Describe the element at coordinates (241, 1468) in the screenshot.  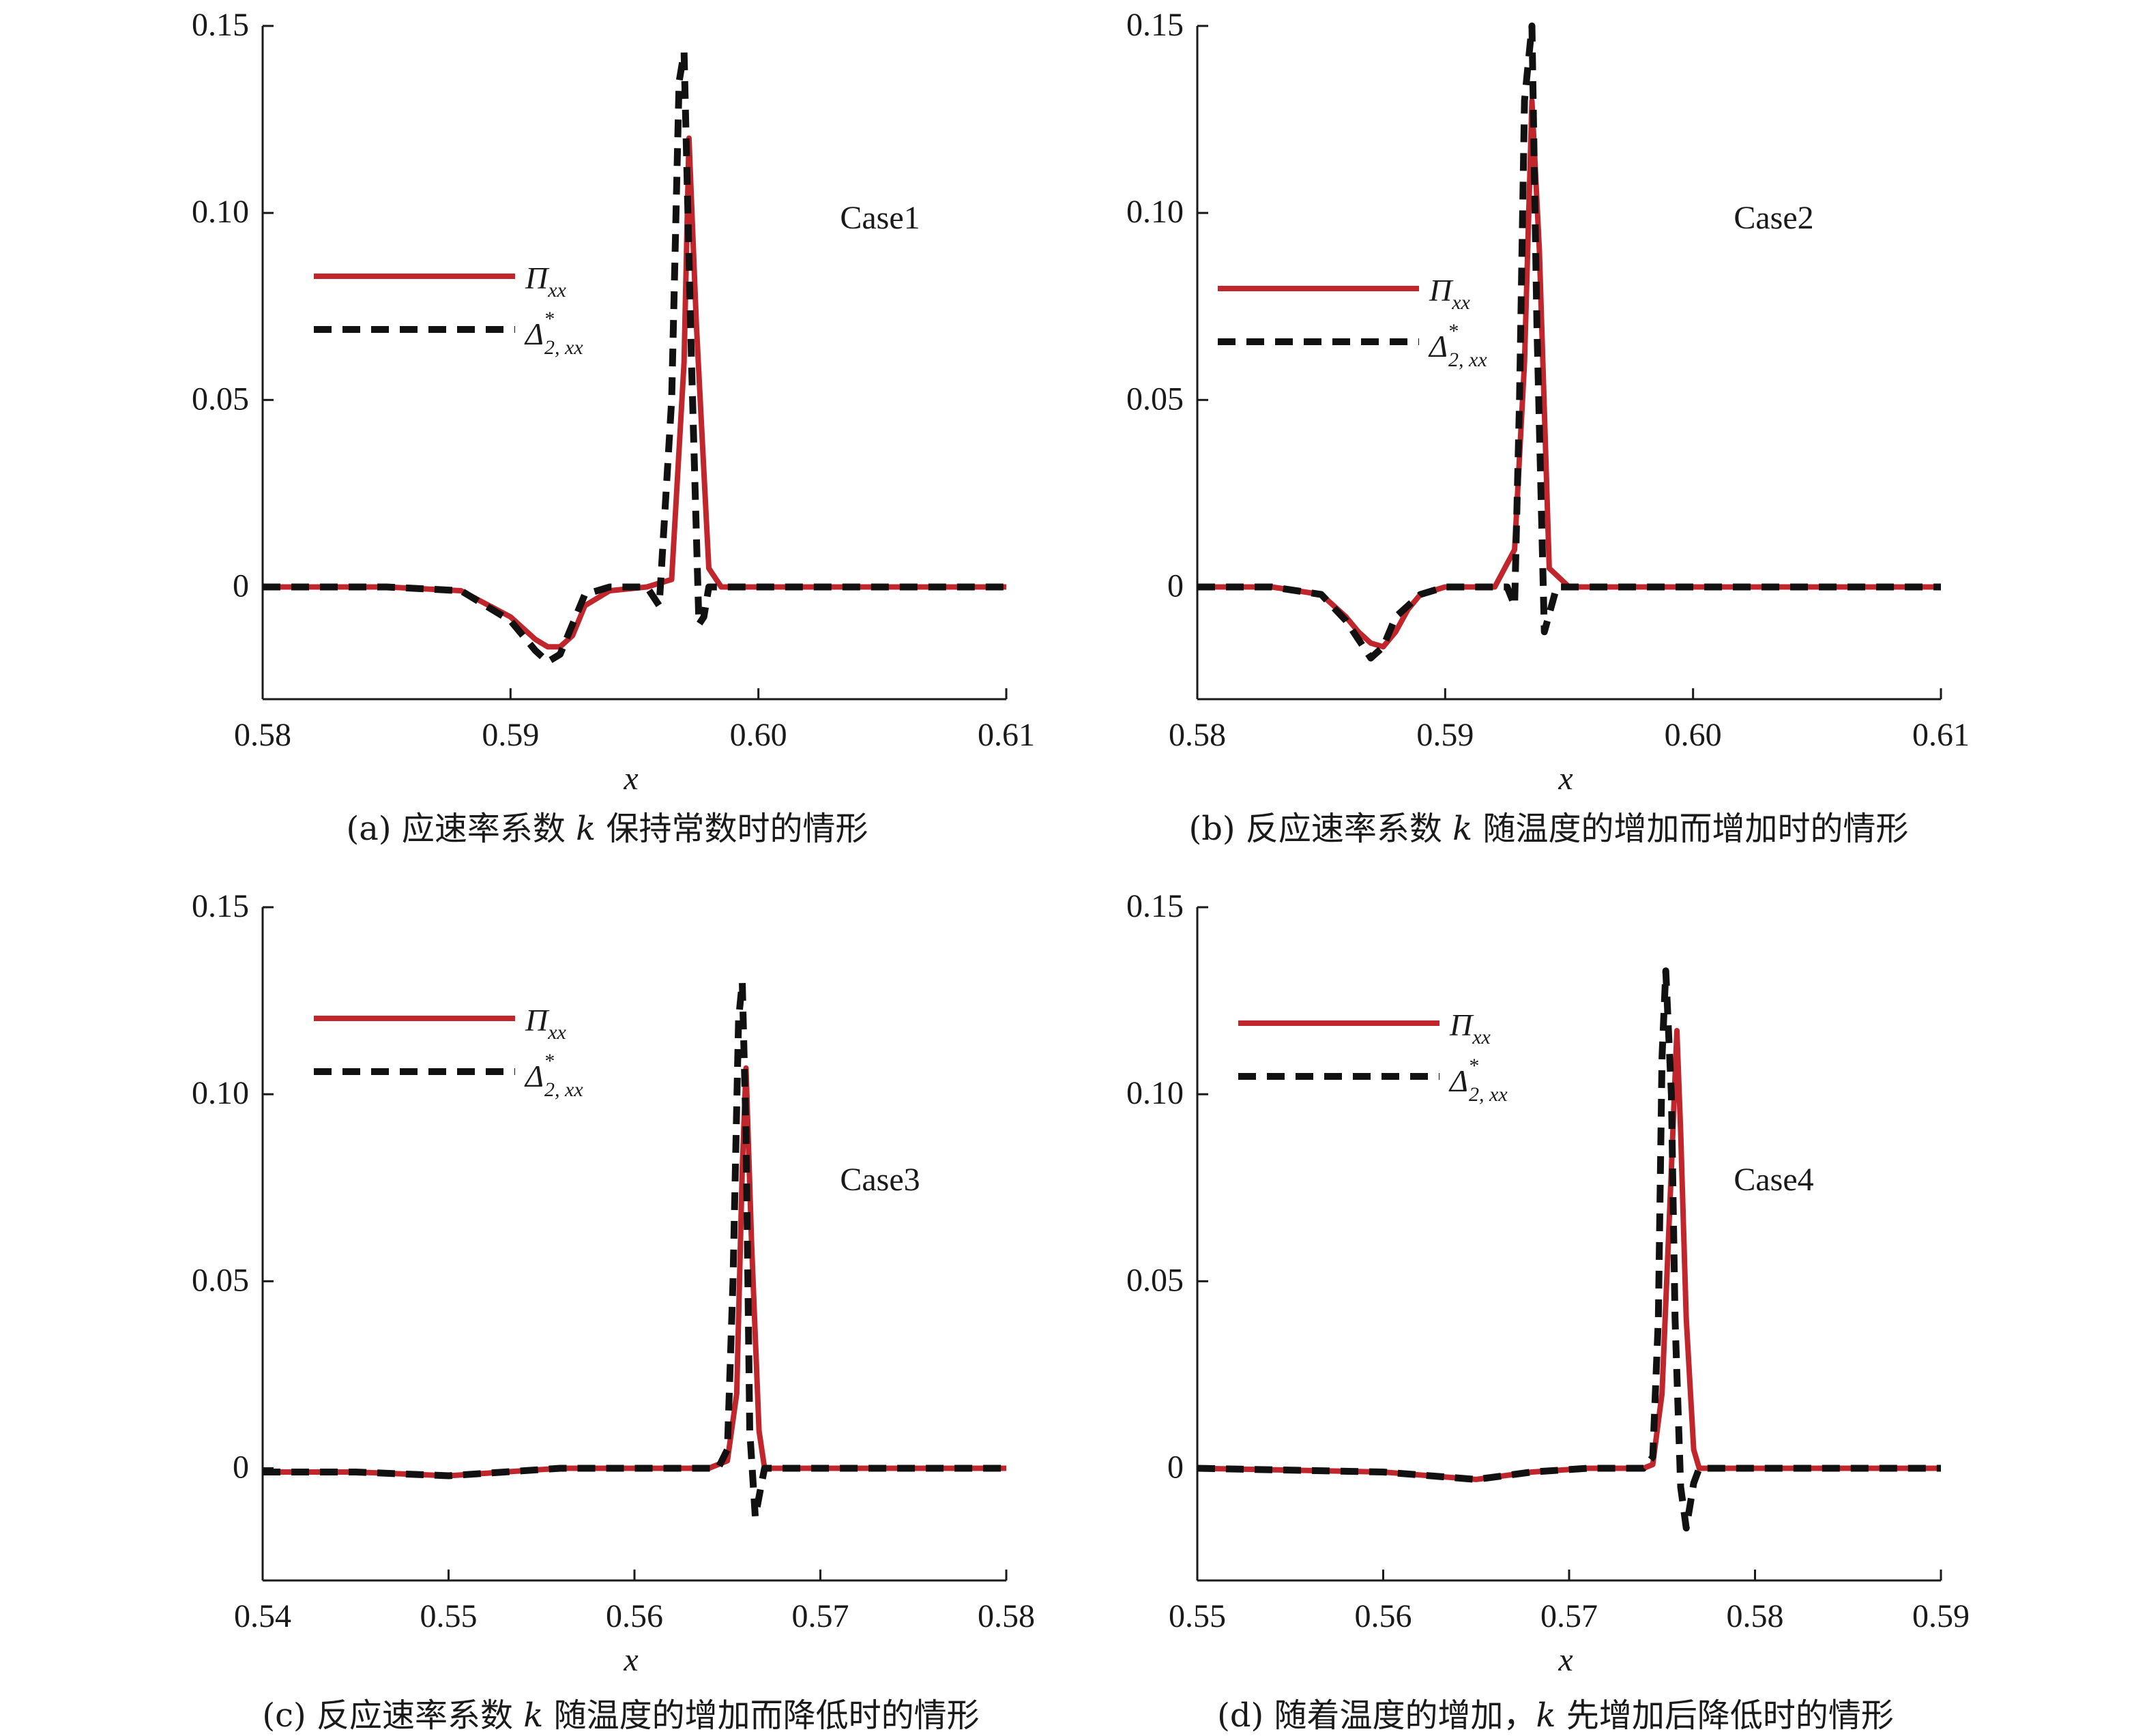
I see `y-tick-label-c-0: 0` at that location.